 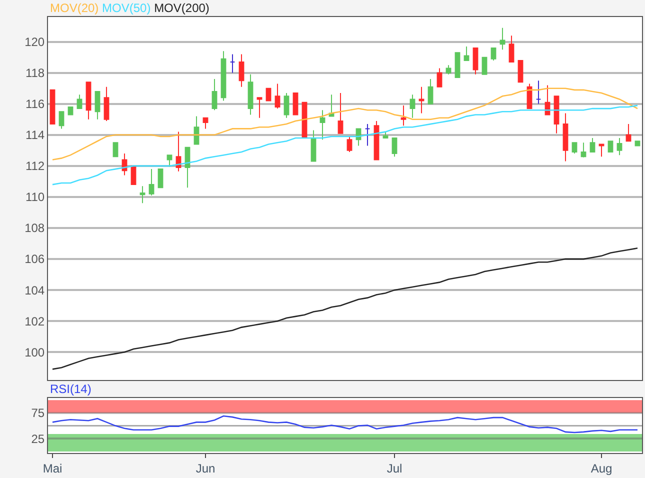 I want to click on x-tick-label: Aug, so click(x=601, y=468).